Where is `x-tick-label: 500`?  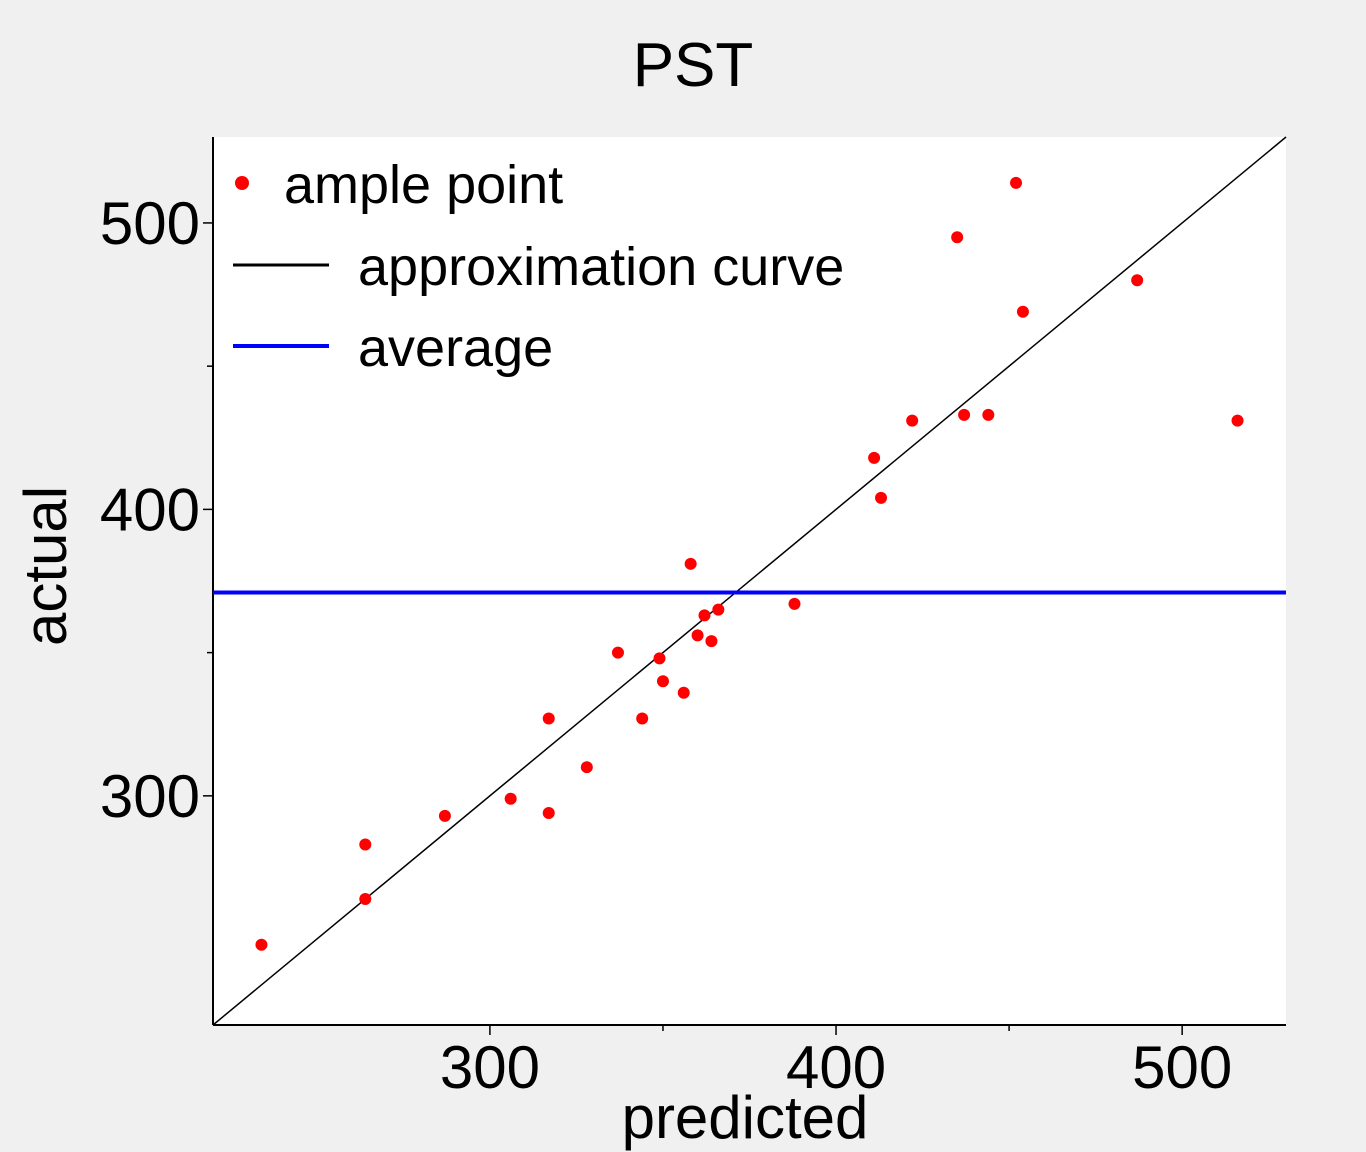
x-tick-label: 500 is located at coordinates (1182, 1067).